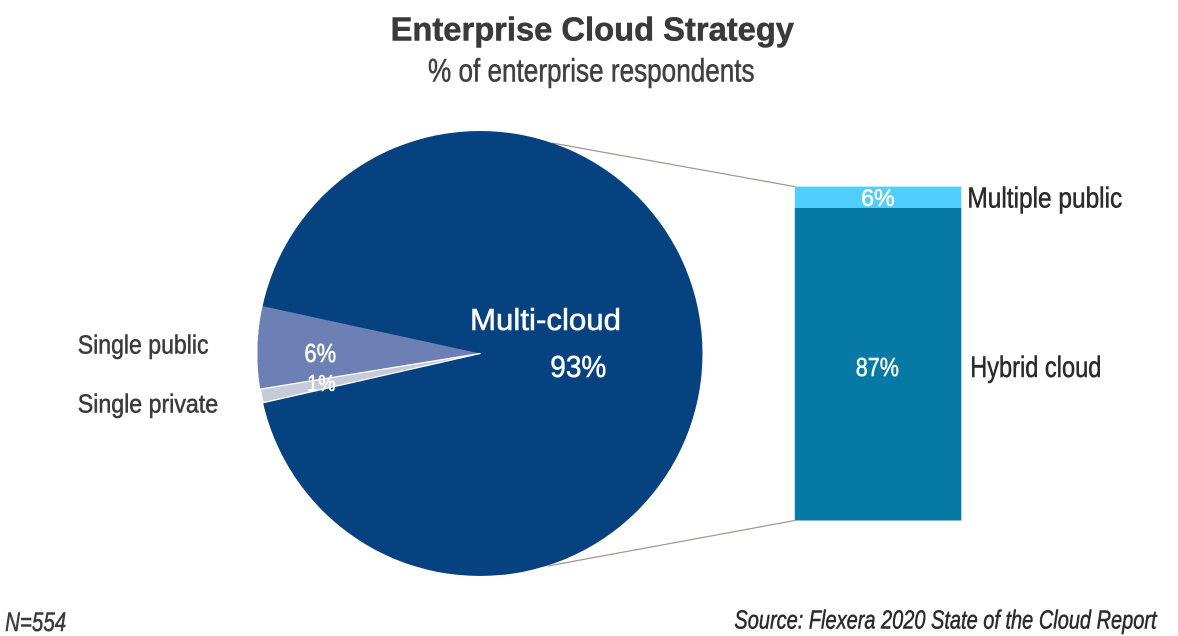 The image size is (1178, 636). Describe the element at coordinates (143, 345) in the screenshot. I see `svg-text: Single public` at that location.